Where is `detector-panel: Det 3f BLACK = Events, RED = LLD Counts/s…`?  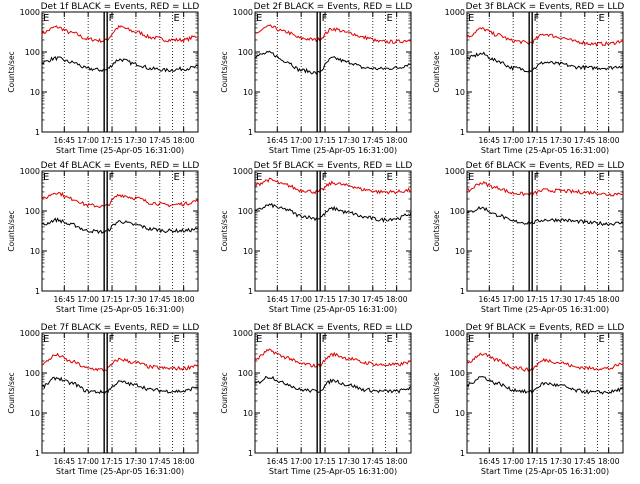 detector-panel: Det 3f BLACK = Events, RED = LLD Counts/s… is located at coordinates (528, 78).